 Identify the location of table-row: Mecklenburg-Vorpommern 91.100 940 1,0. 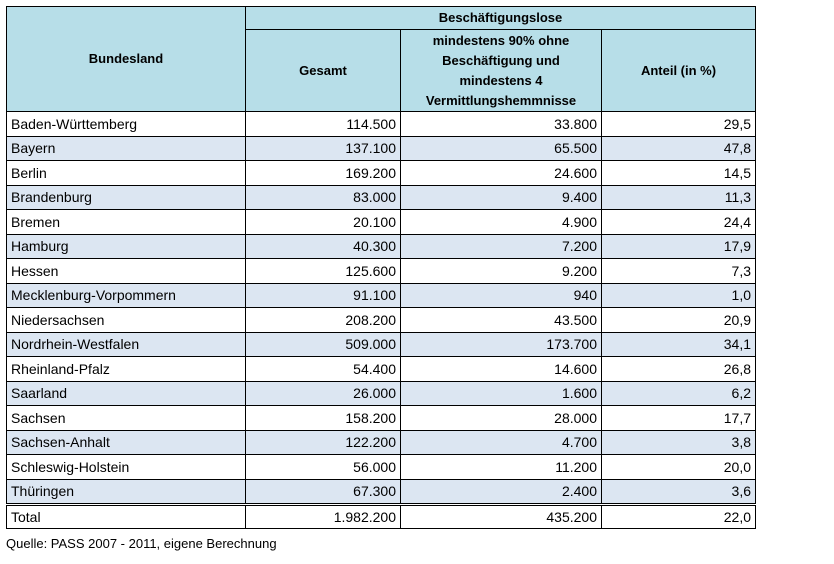
(381, 295).